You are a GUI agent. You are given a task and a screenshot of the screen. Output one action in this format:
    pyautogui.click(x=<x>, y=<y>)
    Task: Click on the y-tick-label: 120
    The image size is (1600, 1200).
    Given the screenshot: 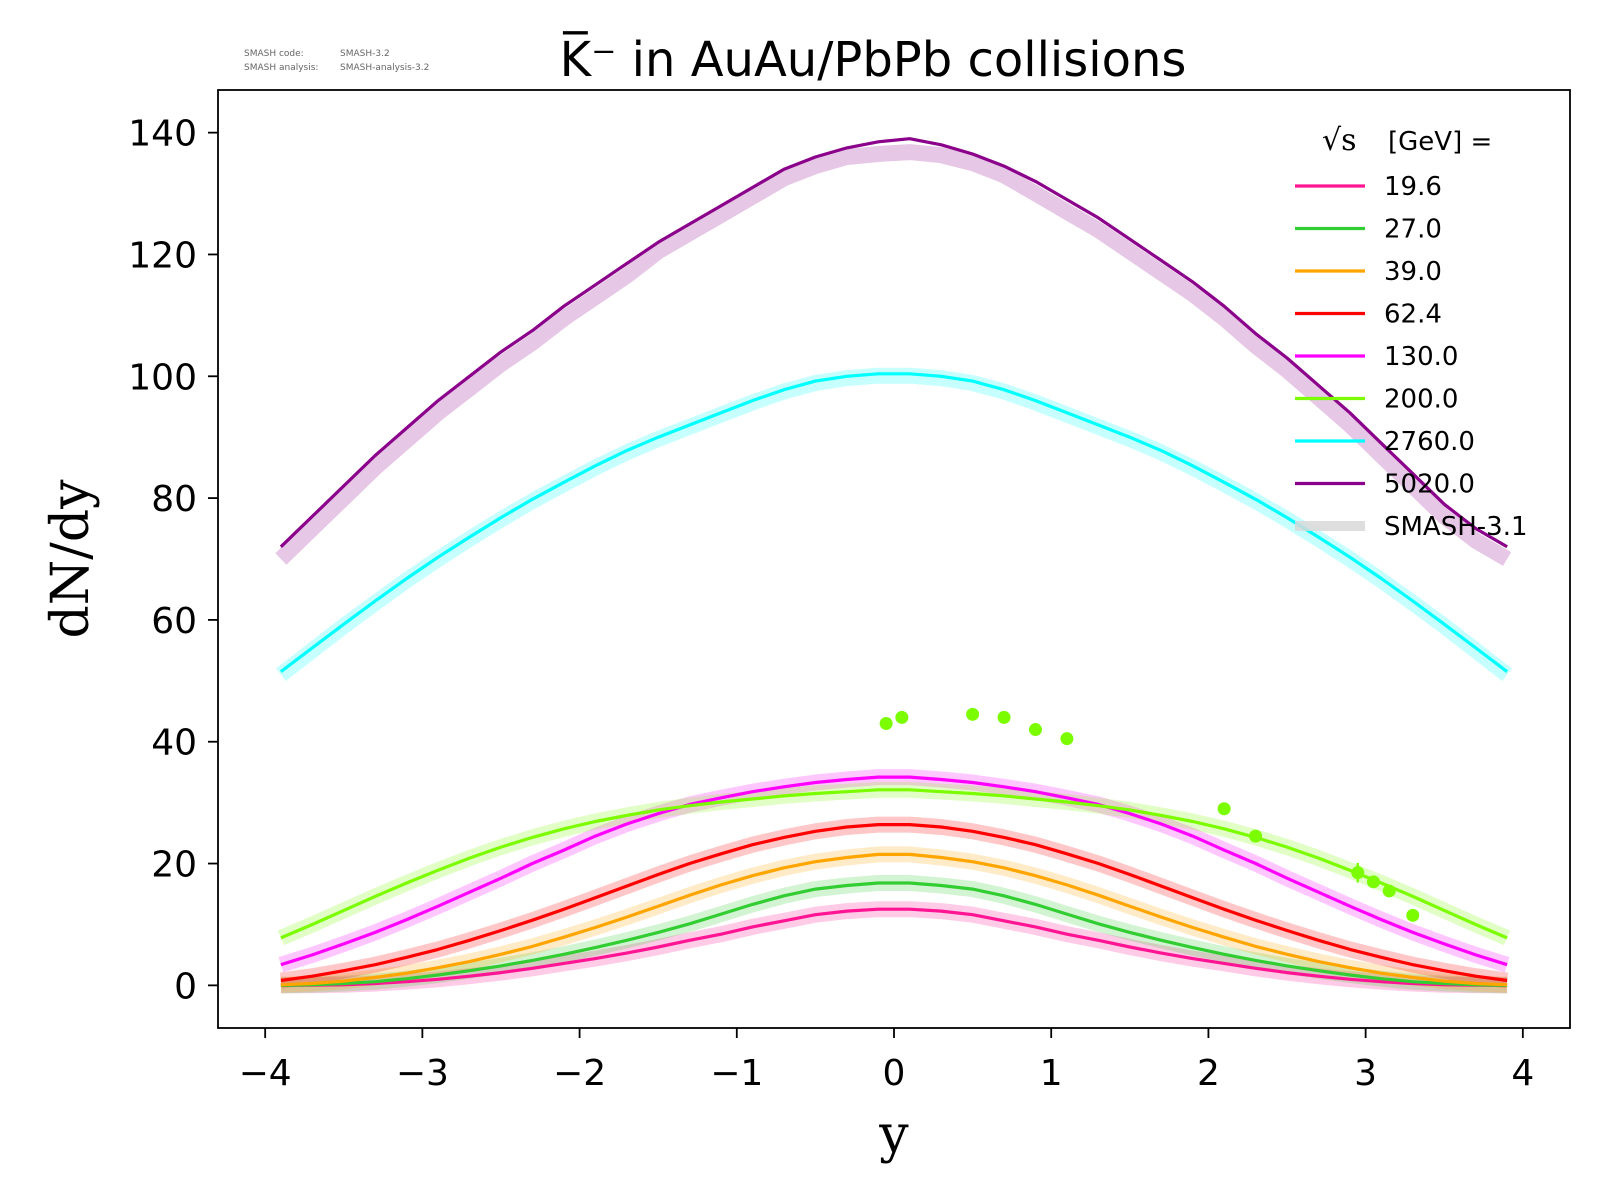 What is the action you would take?
    pyautogui.click(x=162, y=255)
    